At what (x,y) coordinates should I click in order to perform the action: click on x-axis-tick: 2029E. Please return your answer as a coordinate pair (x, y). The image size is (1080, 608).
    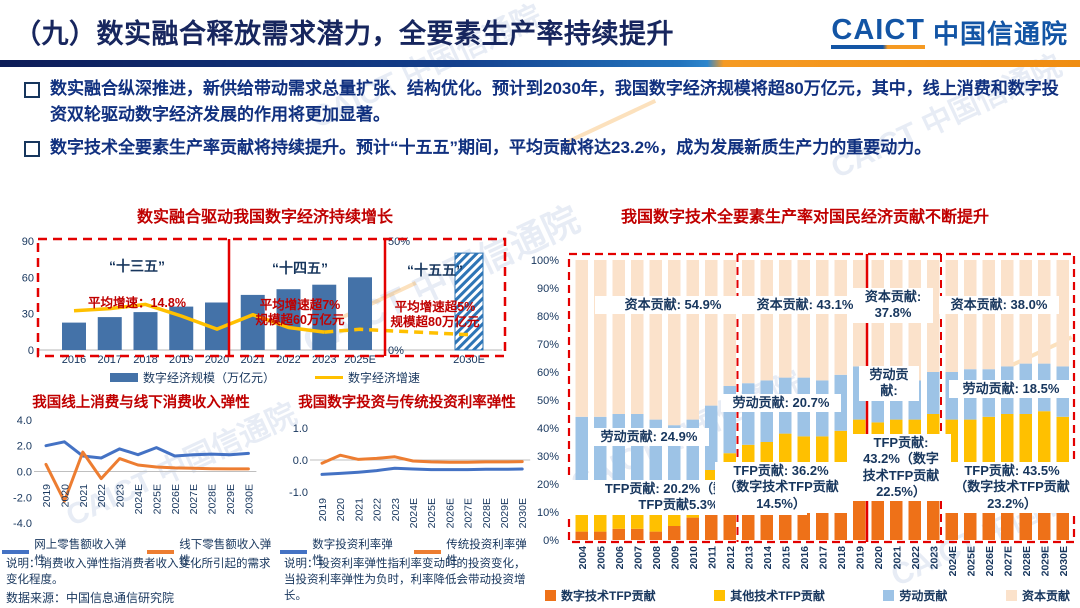
    Looking at the image, I should click on (505, 513).